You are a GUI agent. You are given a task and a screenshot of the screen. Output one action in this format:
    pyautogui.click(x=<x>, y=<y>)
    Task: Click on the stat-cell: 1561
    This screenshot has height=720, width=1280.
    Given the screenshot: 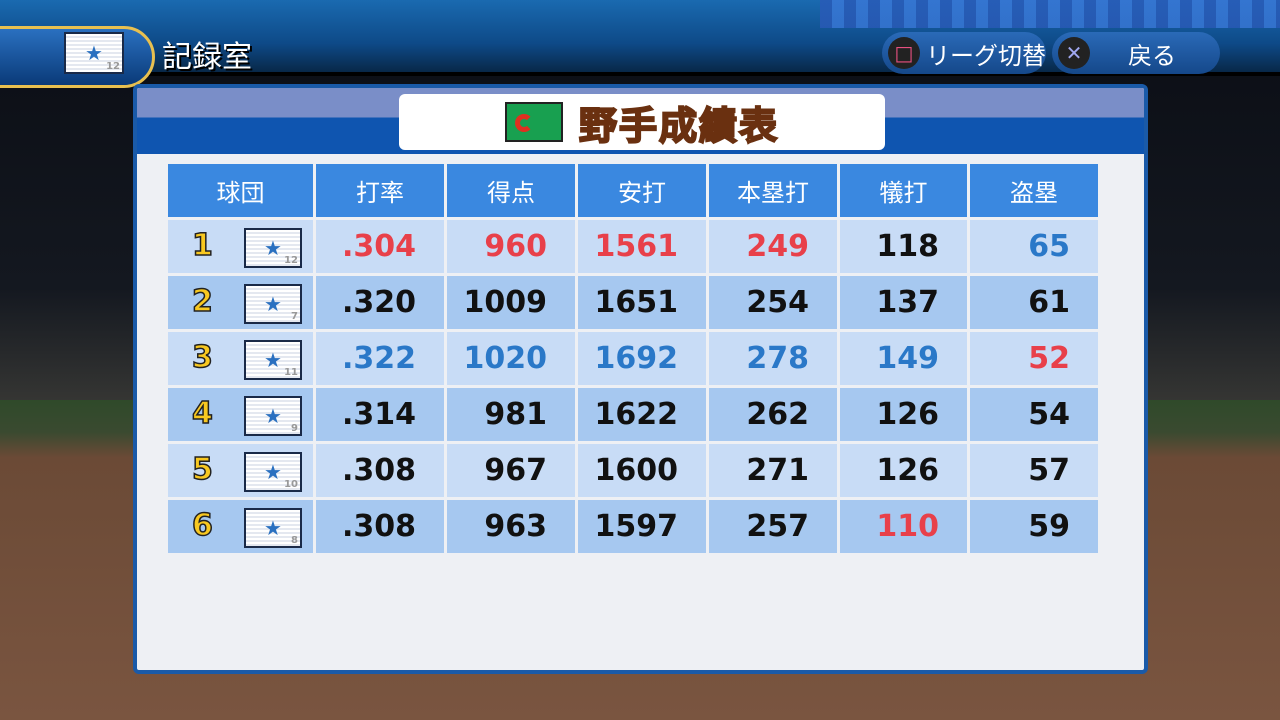 What is the action you would take?
    pyautogui.click(x=642, y=246)
    